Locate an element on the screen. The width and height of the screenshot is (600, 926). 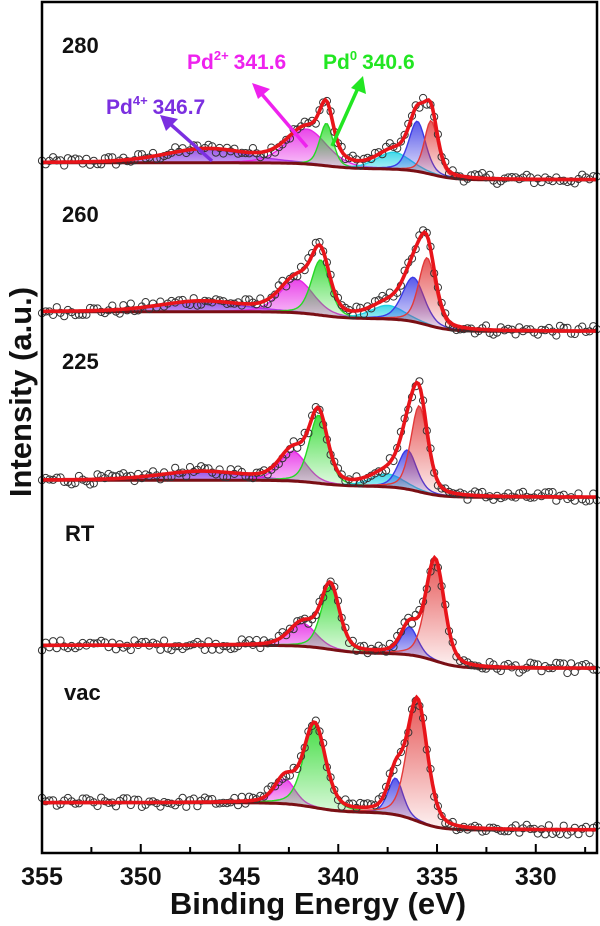
annotation-label-pd2: Pd2+ 341.6 is located at coordinates (236, 61).